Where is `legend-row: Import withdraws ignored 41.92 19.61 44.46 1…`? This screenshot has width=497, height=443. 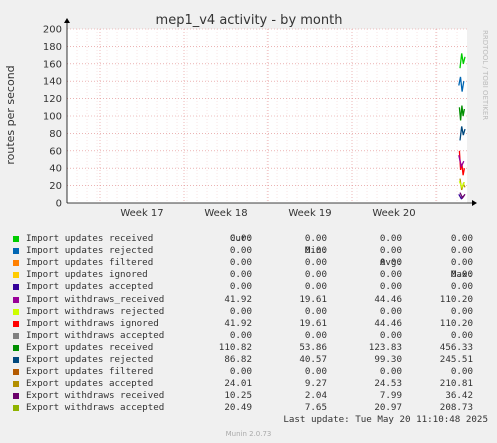 legend-row: Import withdraws ignored 41.92 19.61 44.46 1… is located at coordinates (251, 324).